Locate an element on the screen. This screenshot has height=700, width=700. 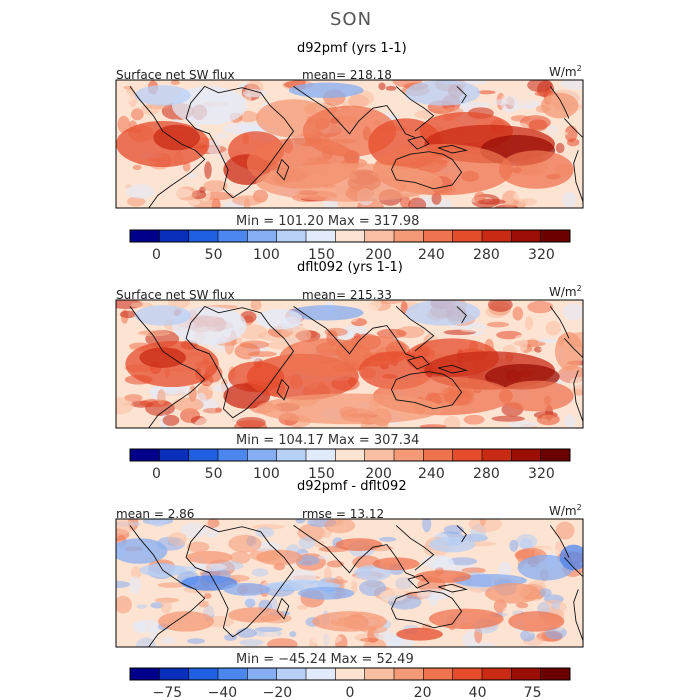
colorbar-tick-label: −75 is located at coordinates (168, 692).